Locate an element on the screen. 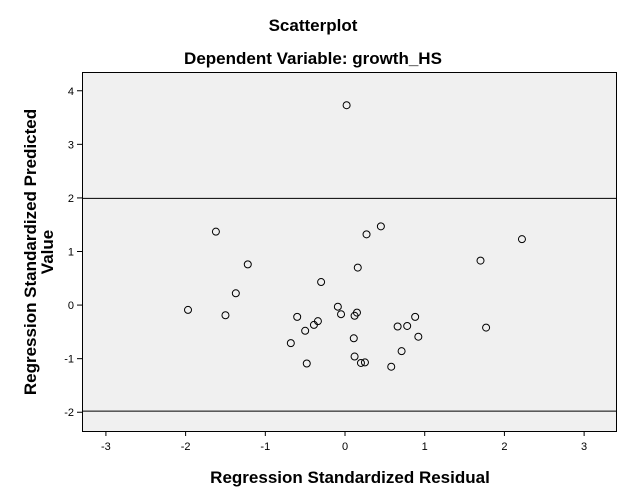 The height and width of the screenshot is (501, 626). y-axis-label: Regression Standardized Predicted Value is located at coordinates (39, 252).